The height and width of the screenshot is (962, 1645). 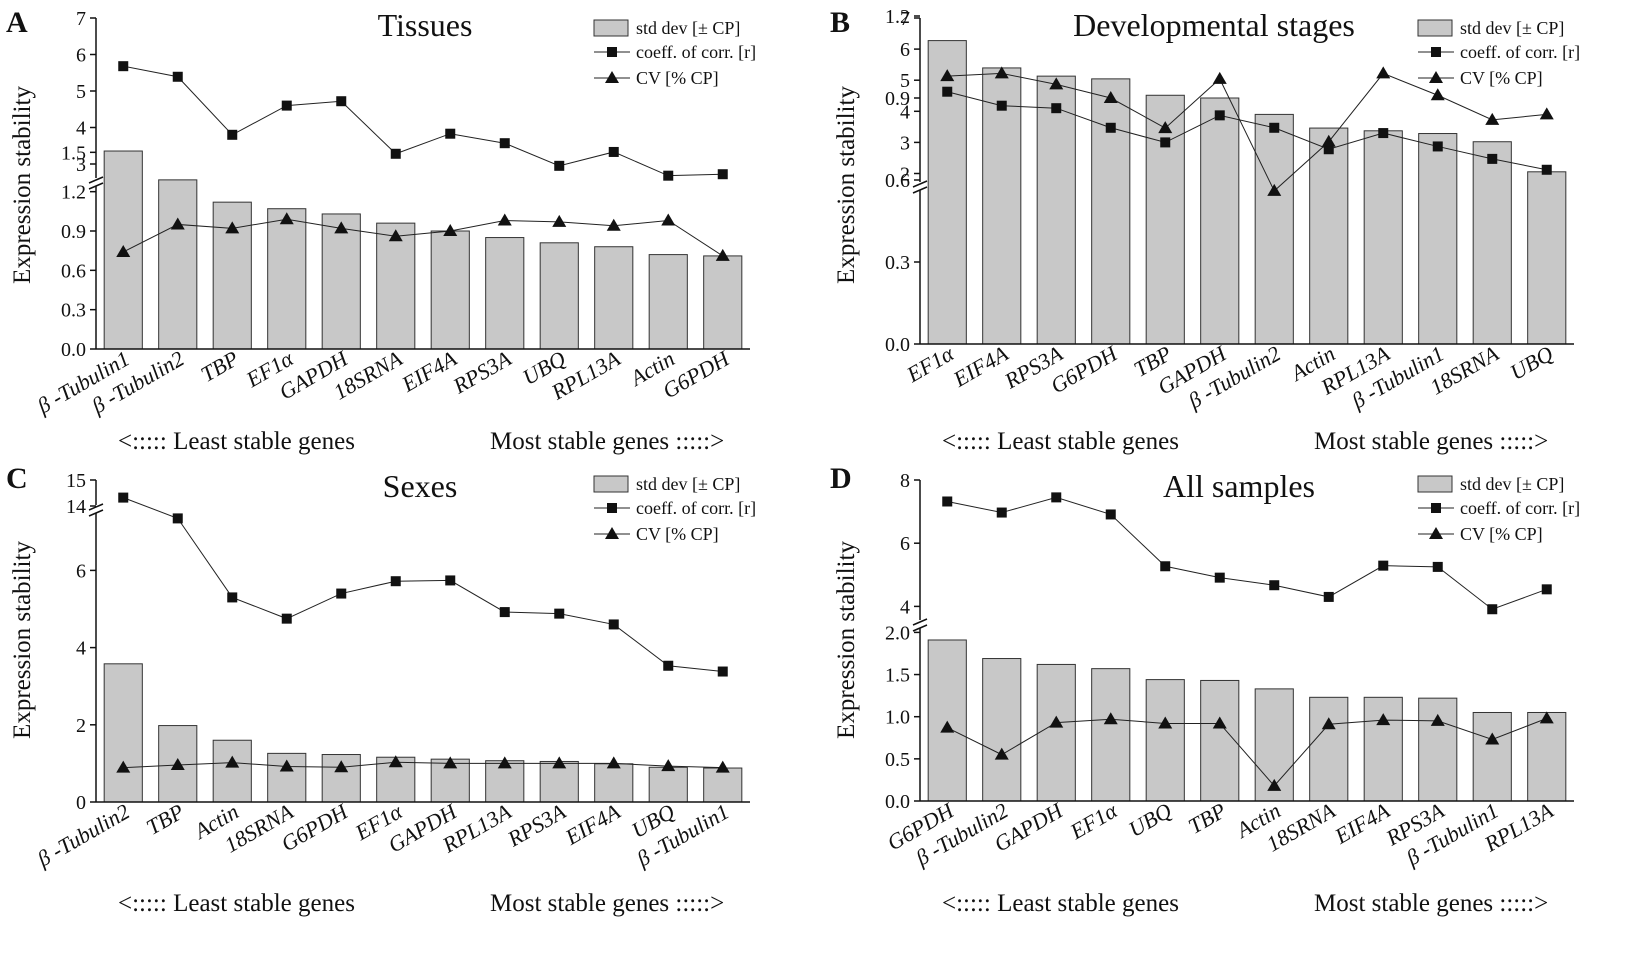 What do you see at coordinates (1060, 441) in the screenshot?
I see `least-stable-note: <::::: Least stable genes` at bounding box center [1060, 441].